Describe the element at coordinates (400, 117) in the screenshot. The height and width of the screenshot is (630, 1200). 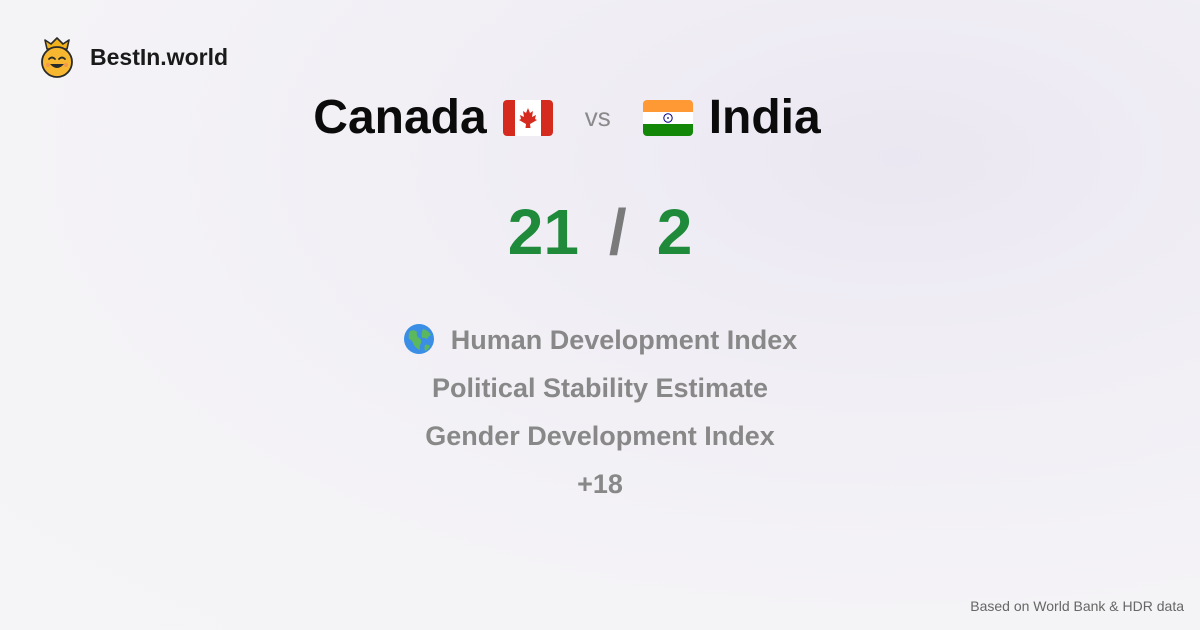
I see `left-country-name: Canada` at that location.